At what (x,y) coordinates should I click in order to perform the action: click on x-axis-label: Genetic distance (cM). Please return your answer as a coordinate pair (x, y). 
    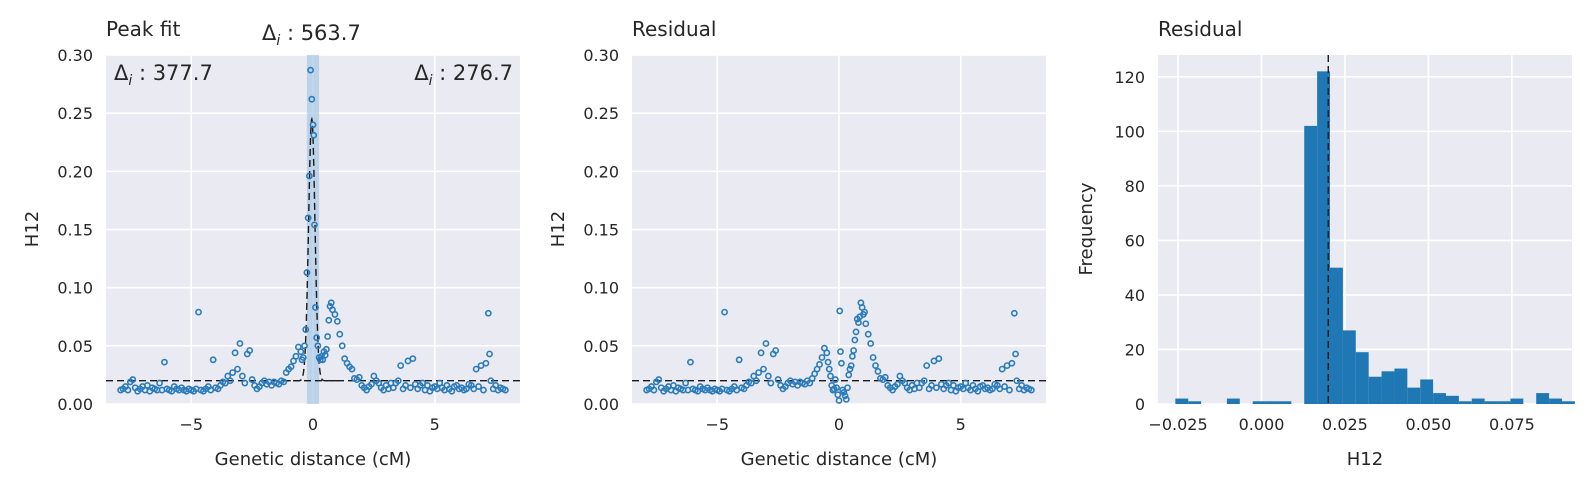
    Looking at the image, I should click on (313, 459).